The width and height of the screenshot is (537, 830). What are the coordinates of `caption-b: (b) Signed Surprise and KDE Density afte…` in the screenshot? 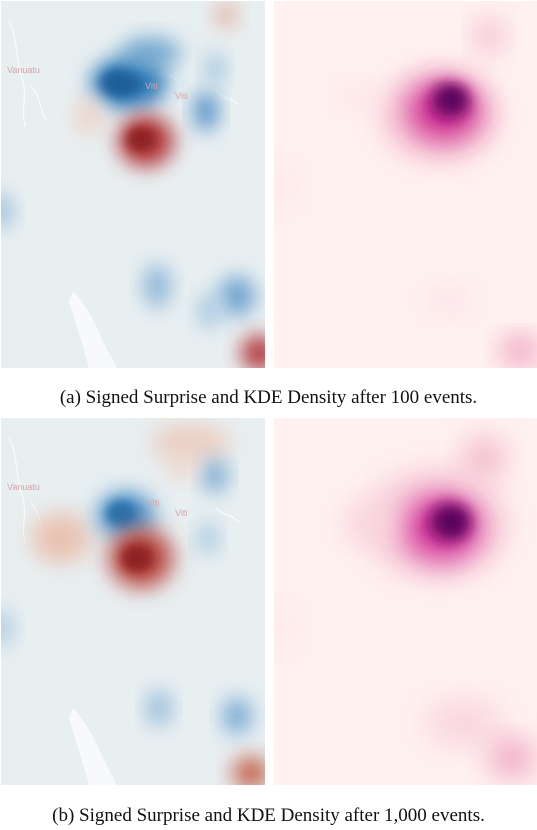 It's located at (268, 815).